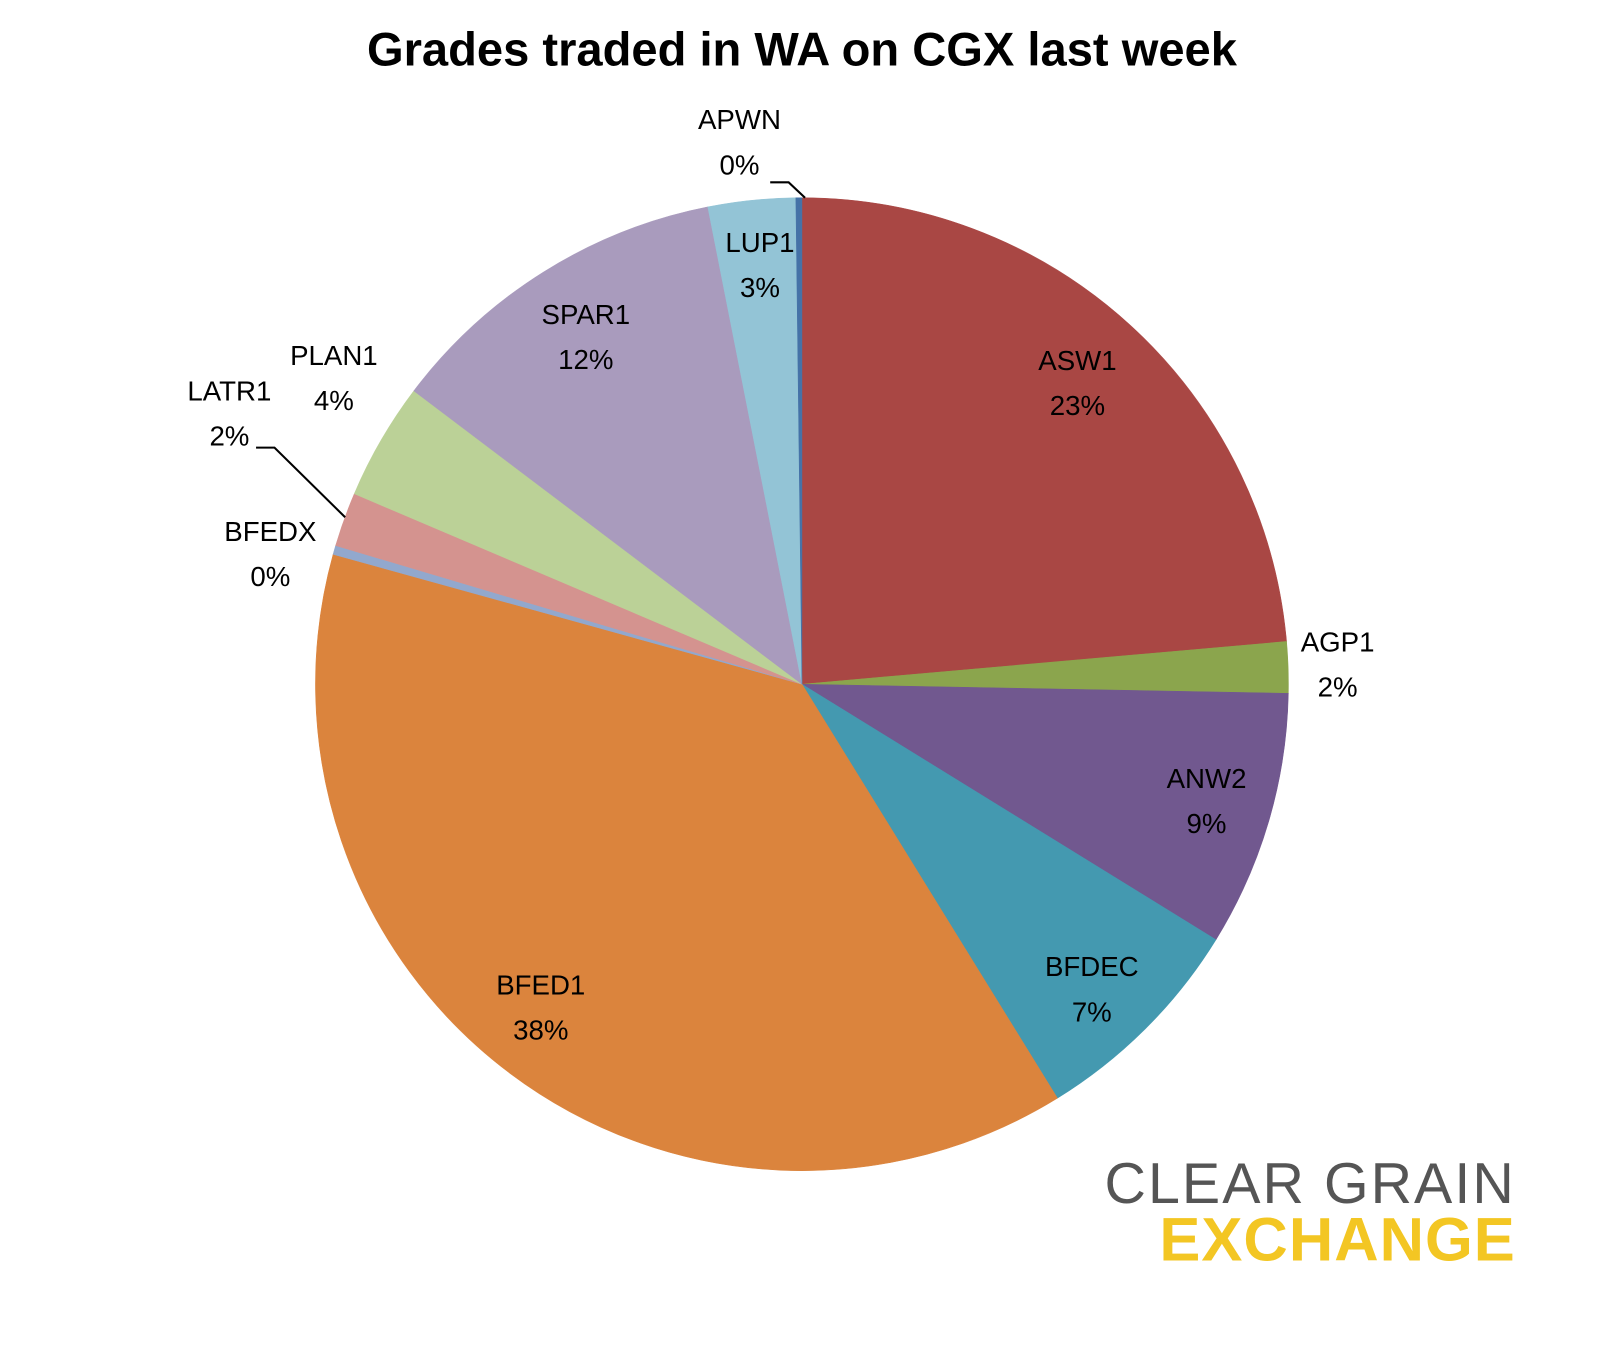 This screenshot has height=1352, width=1608. What do you see at coordinates (1310, 1184) in the screenshot?
I see `logo-line: CLEAR GRAIN` at bounding box center [1310, 1184].